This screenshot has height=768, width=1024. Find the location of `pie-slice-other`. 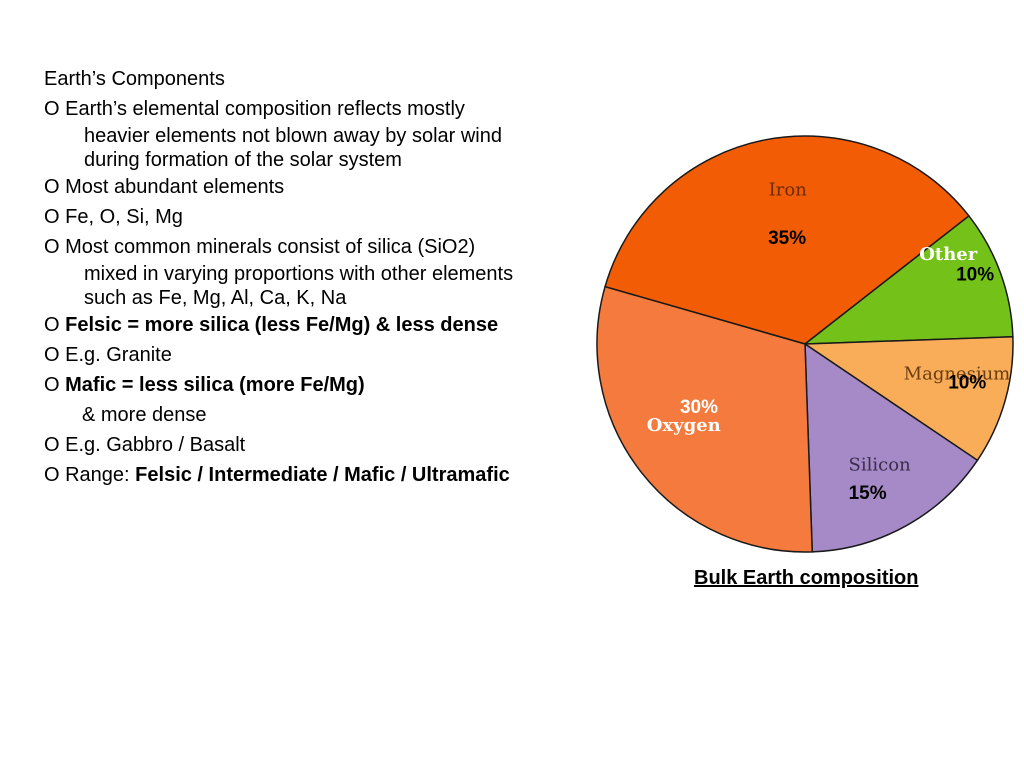

pie-slice-other is located at coordinates (908, 279).